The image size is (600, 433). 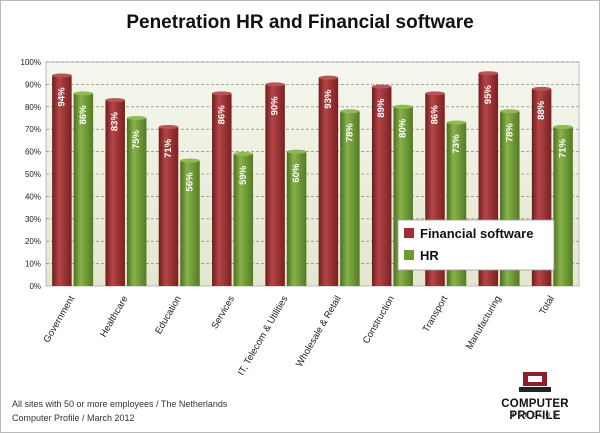 What do you see at coordinates (33, 107) in the screenshot?
I see `y-tick-label: 80%` at bounding box center [33, 107].